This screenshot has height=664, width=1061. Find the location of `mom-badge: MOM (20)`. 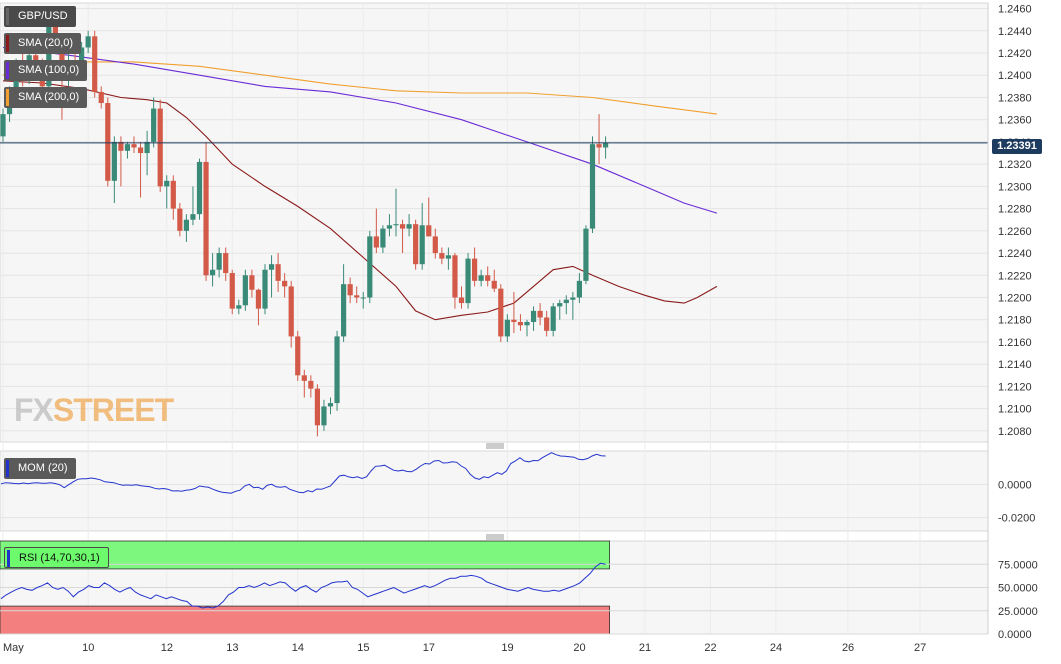

mom-badge: MOM (20) is located at coordinates (40, 468).